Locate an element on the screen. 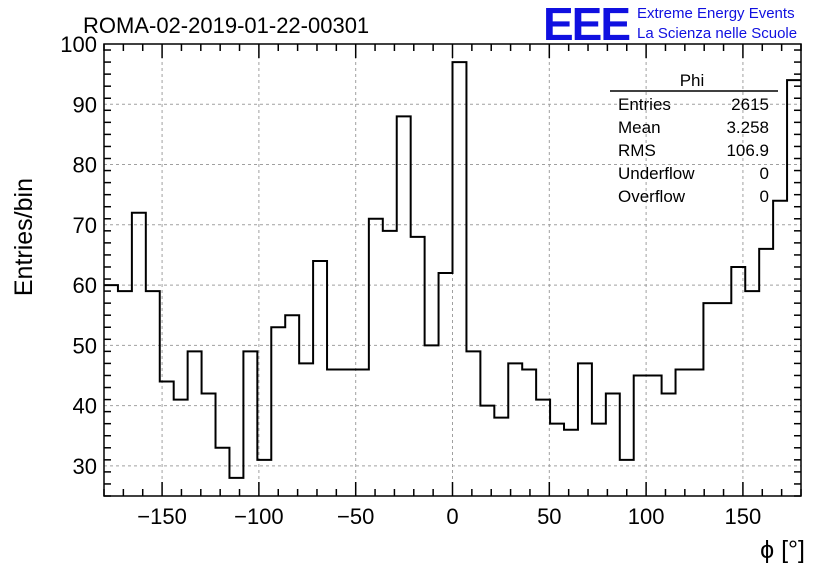 The image size is (836, 572). stats-row-label: Overflow is located at coordinates (652, 196).